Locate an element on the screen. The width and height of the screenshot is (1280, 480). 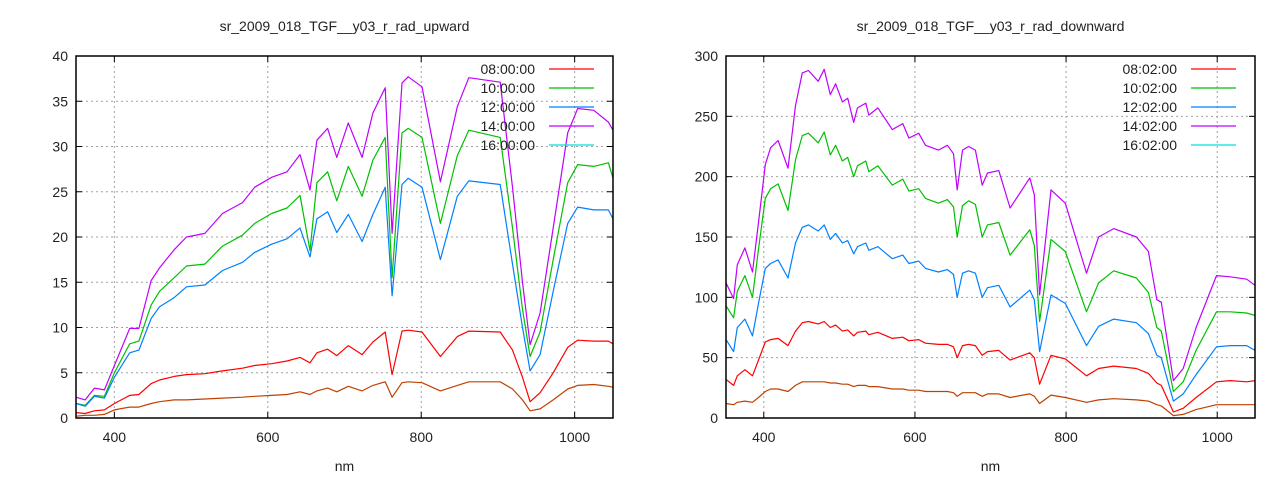
y-tick-label: 20 is located at coordinates (60, 237).